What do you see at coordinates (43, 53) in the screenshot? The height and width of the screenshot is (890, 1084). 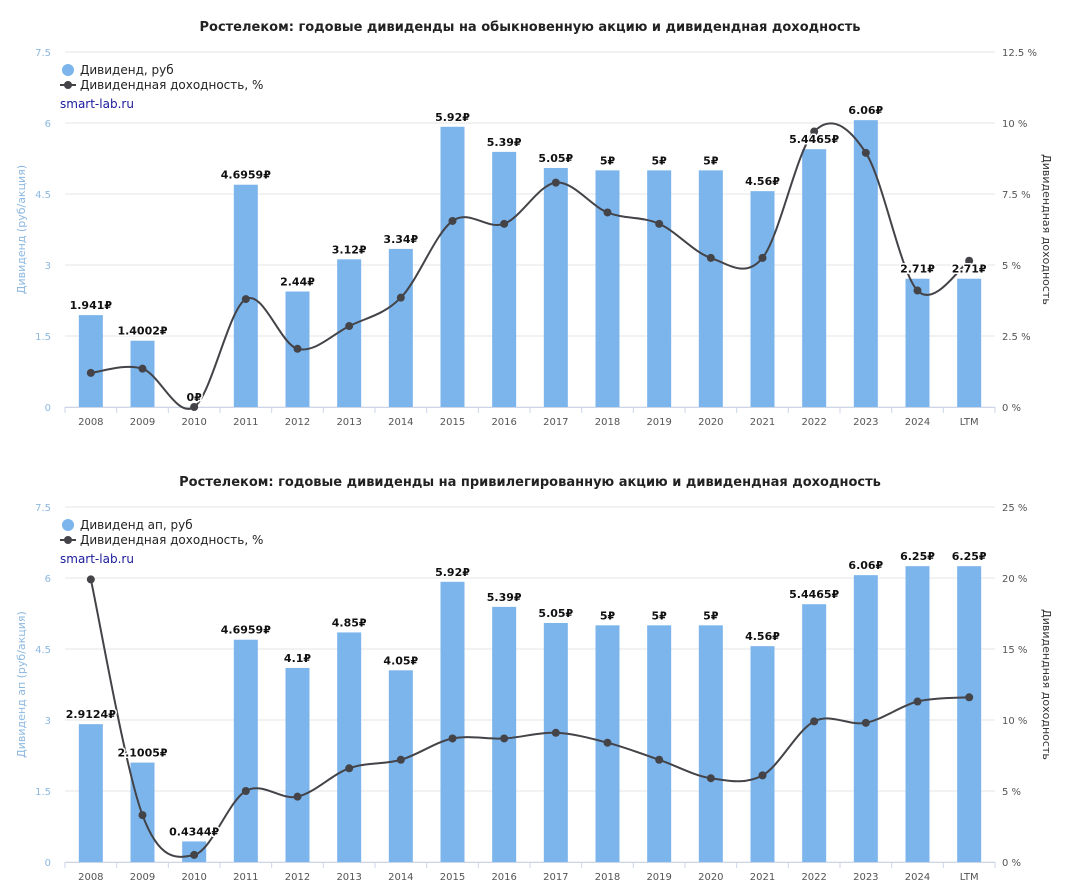 I see `y-tick-label-left: 7.5` at bounding box center [43, 53].